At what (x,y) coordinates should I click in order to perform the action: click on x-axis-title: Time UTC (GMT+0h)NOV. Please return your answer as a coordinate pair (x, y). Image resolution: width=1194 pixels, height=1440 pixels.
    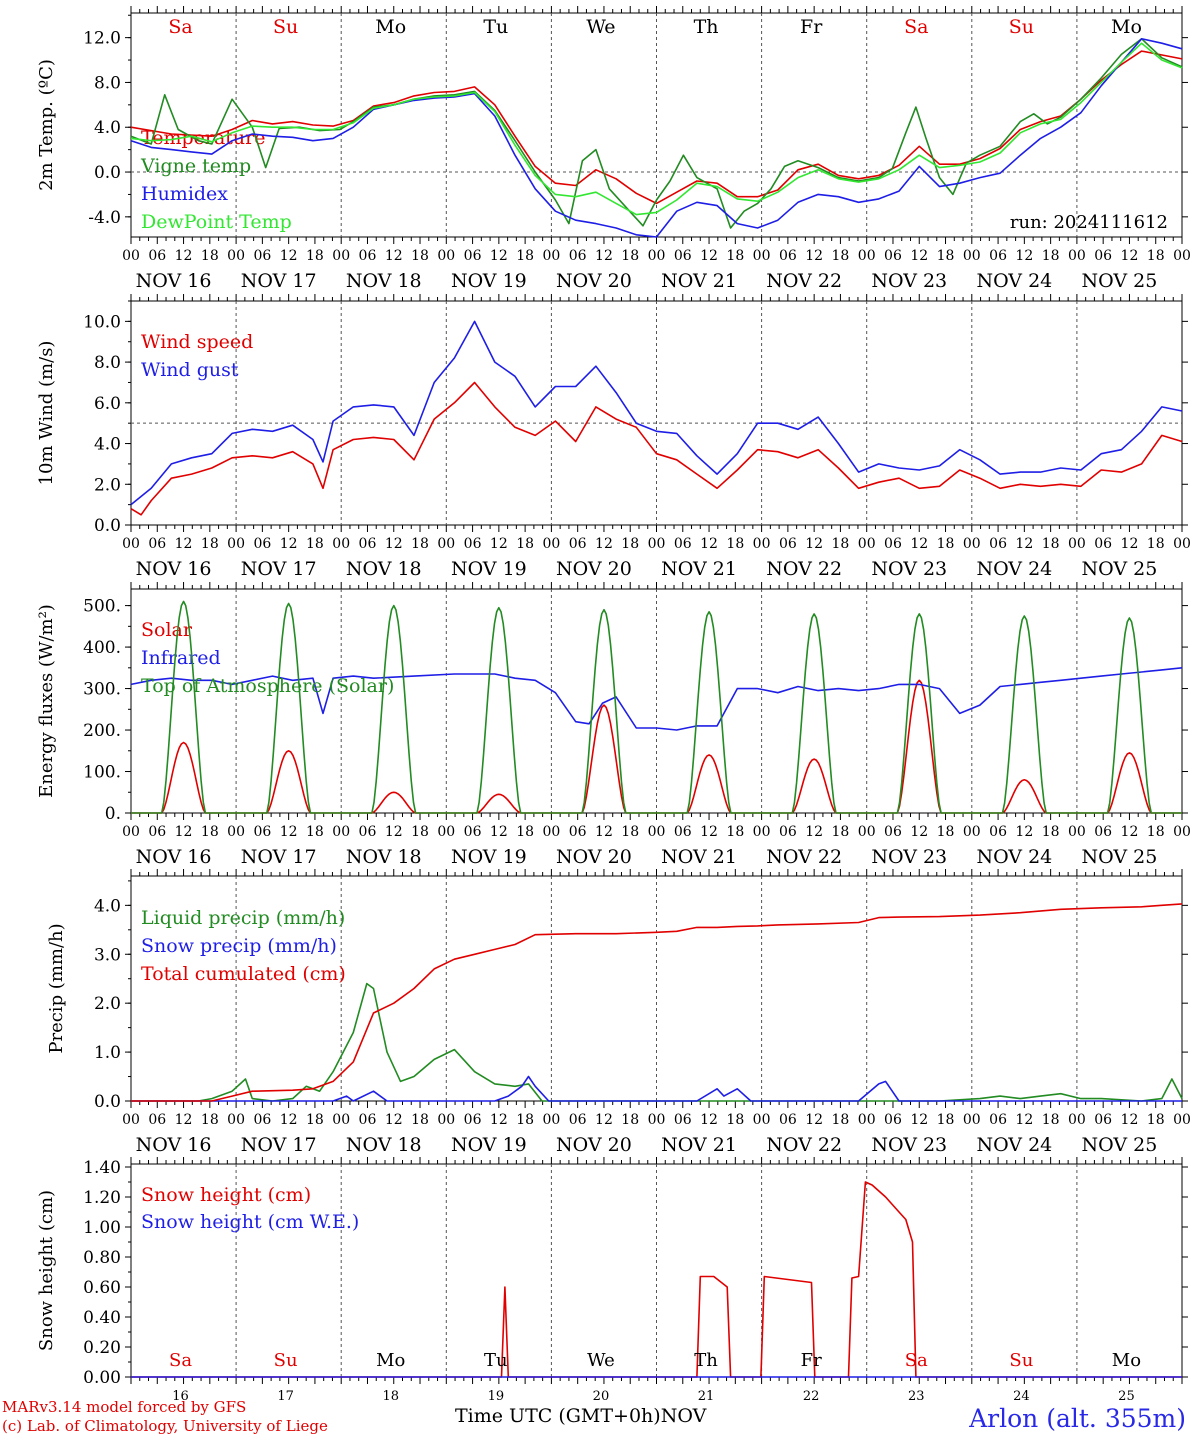
    Looking at the image, I should click on (580, 1416).